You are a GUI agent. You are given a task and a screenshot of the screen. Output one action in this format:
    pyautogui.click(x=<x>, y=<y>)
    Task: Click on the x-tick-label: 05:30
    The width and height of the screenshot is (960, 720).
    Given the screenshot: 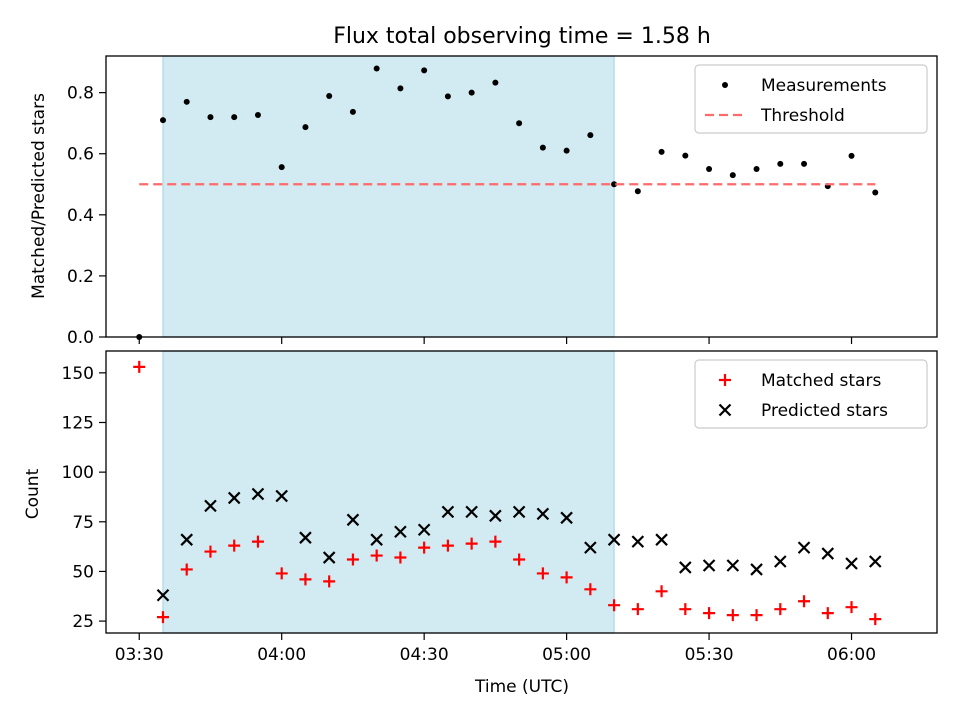 What is the action you would take?
    pyautogui.click(x=709, y=655)
    